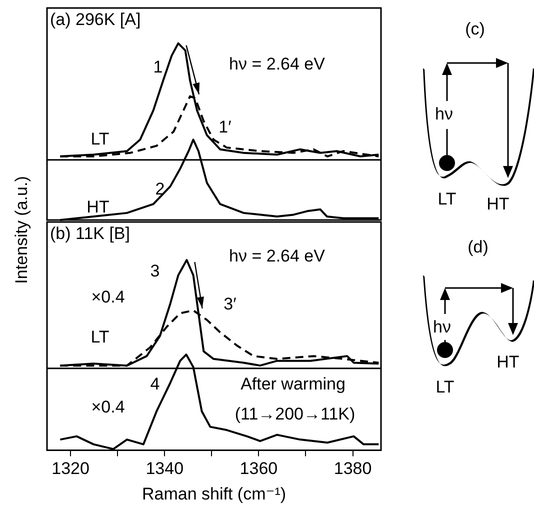  What do you see at coordinates (478, 246) in the screenshot?
I see `text: (d)` at bounding box center [478, 246].